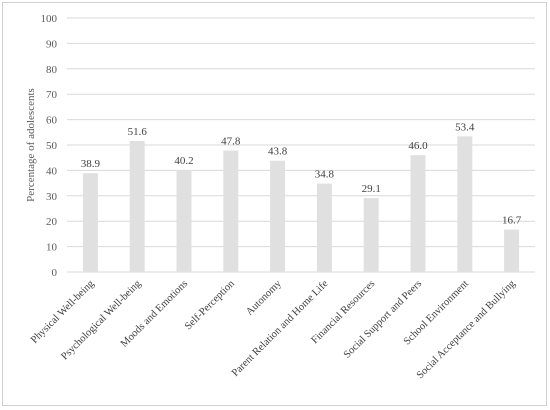  What do you see at coordinates (52, 197) in the screenshot?
I see `y-tick-label: 30` at bounding box center [52, 197].